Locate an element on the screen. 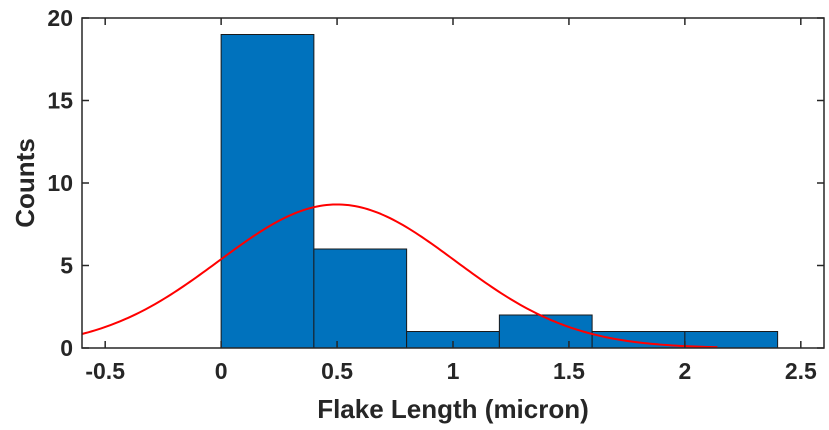  x-tick-label: 1 is located at coordinates (453, 371).